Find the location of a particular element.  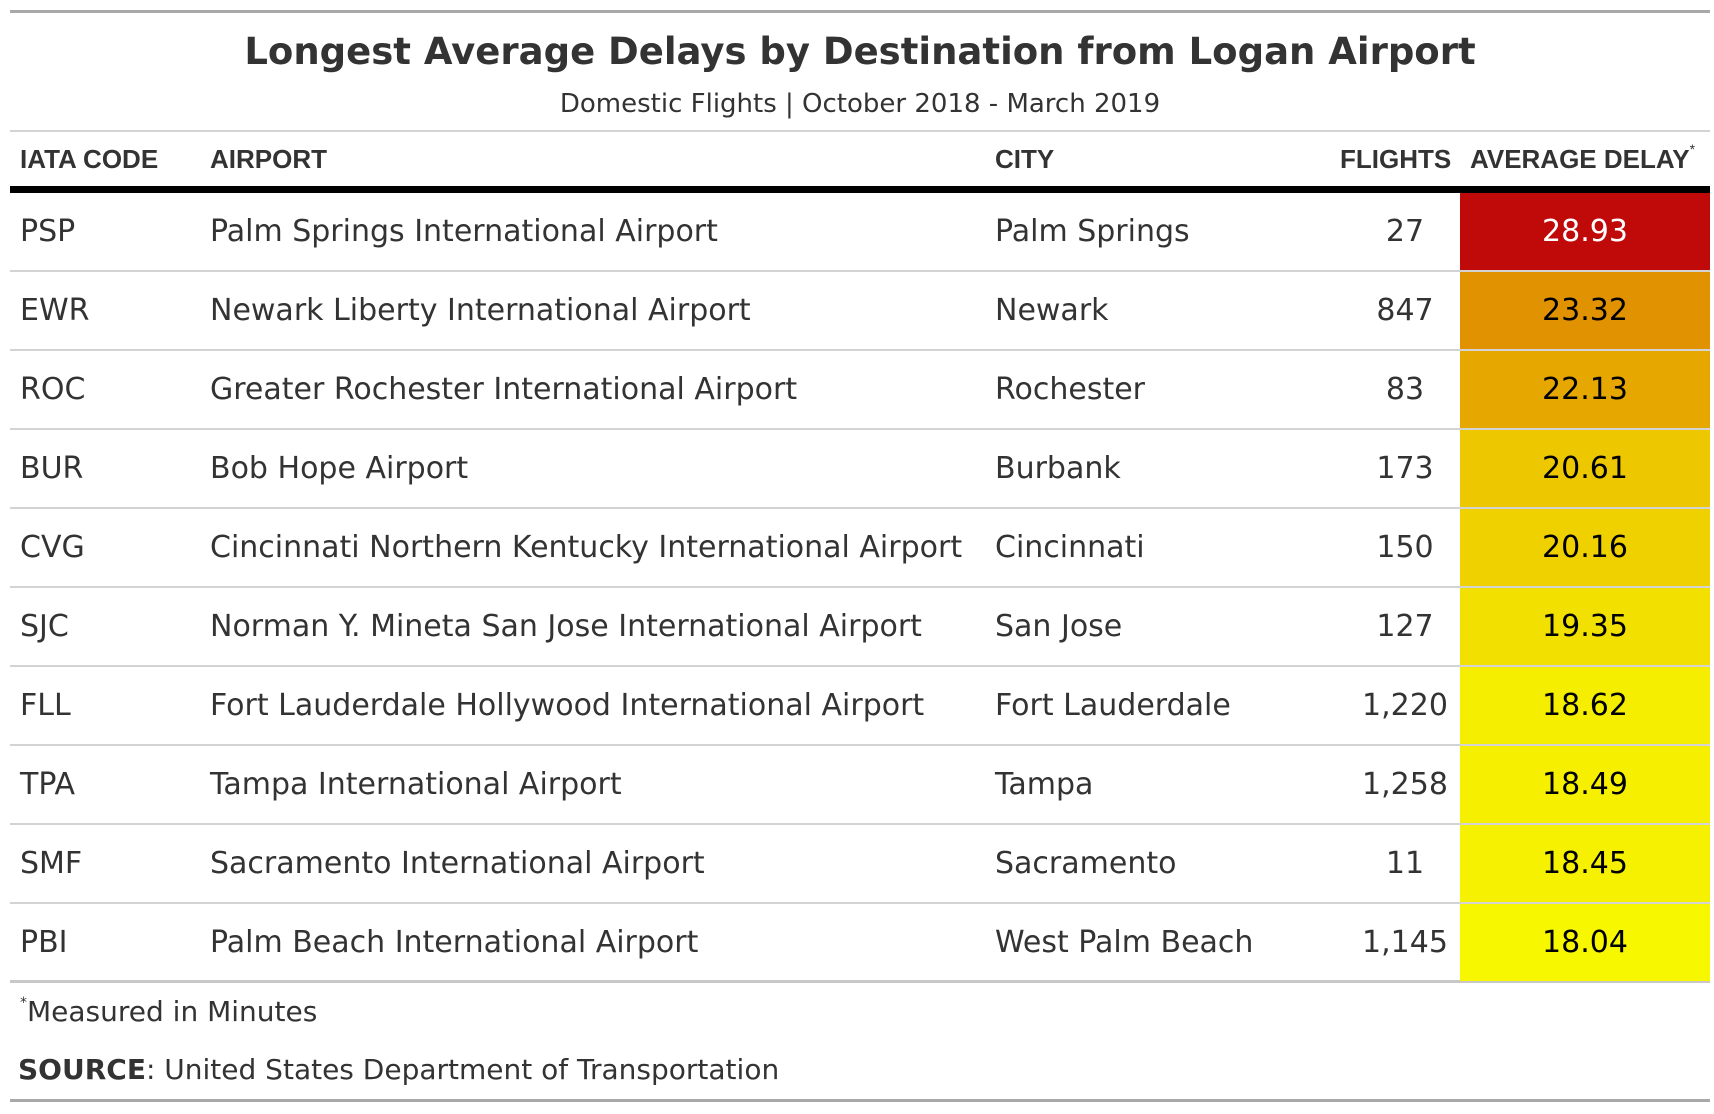

column-header-flights: FLIGHTS is located at coordinates (1396, 159).